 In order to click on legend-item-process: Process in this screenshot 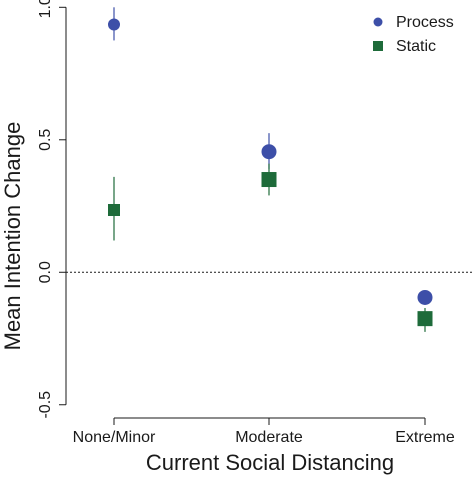, I will do `click(413, 22)`.